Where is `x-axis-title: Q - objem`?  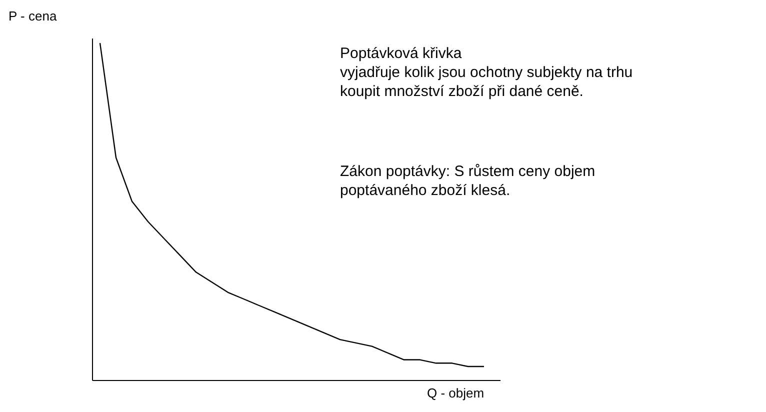 x-axis-title: Q - objem is located at coordinates (455, 393).